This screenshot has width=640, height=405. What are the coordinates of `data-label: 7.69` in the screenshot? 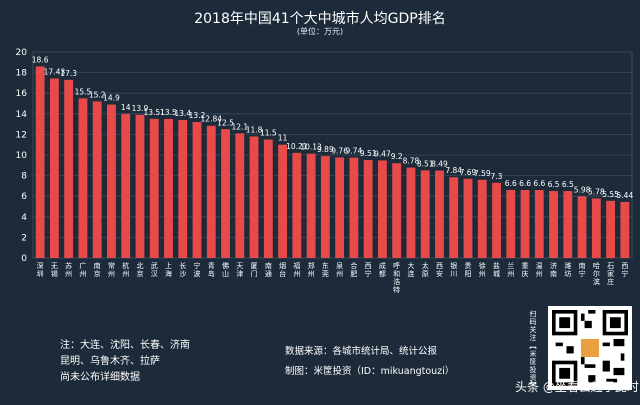 It's located at (468, 172).